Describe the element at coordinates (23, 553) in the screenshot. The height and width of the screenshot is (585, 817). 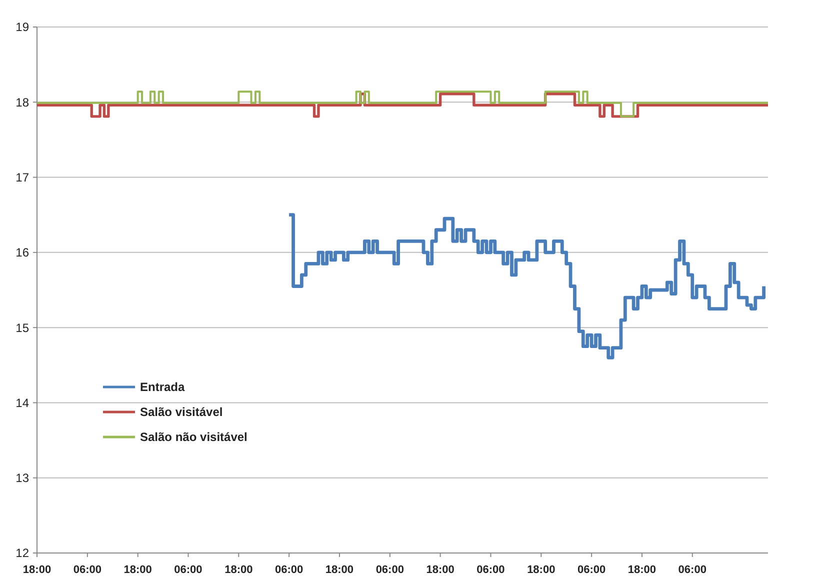
I see `y-tick-label: 12` at that location.